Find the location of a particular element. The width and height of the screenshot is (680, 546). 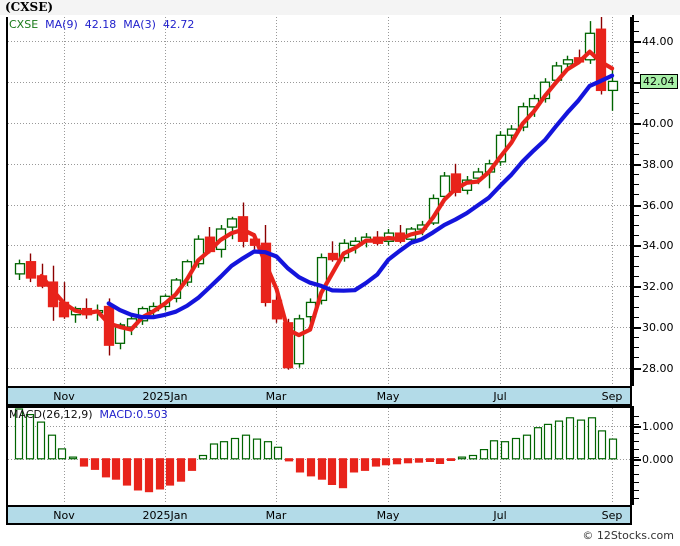

date-axis-top-label: Sep is located at coordinates (612, 396).